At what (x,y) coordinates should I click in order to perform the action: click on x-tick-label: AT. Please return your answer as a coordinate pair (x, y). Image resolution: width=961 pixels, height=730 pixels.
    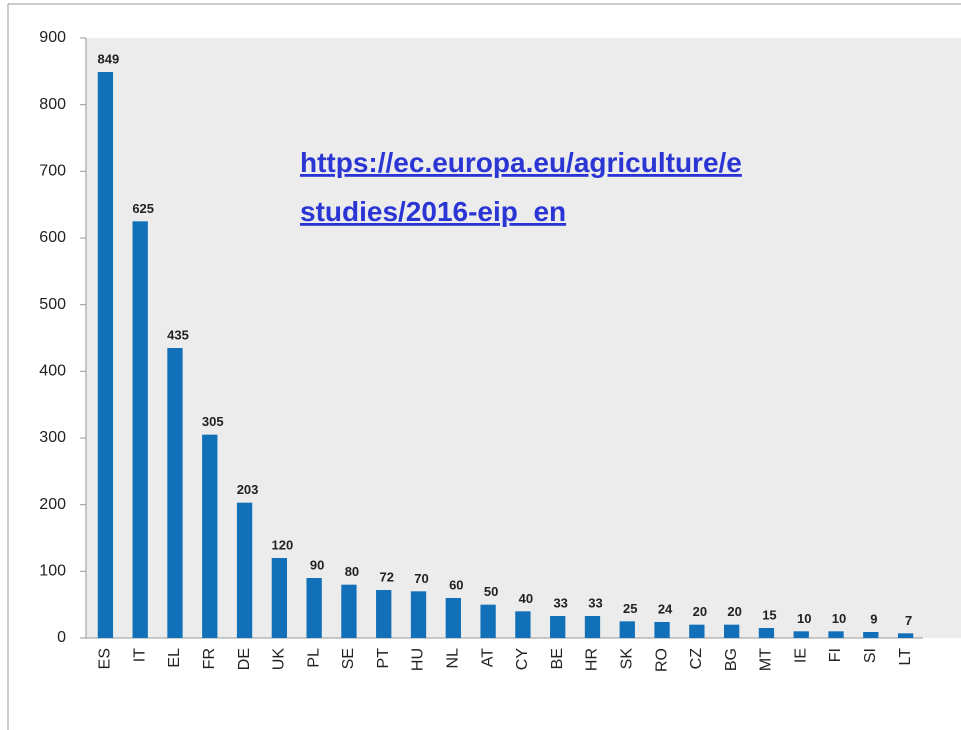
    Looking at the image, I should click on (487, 657).